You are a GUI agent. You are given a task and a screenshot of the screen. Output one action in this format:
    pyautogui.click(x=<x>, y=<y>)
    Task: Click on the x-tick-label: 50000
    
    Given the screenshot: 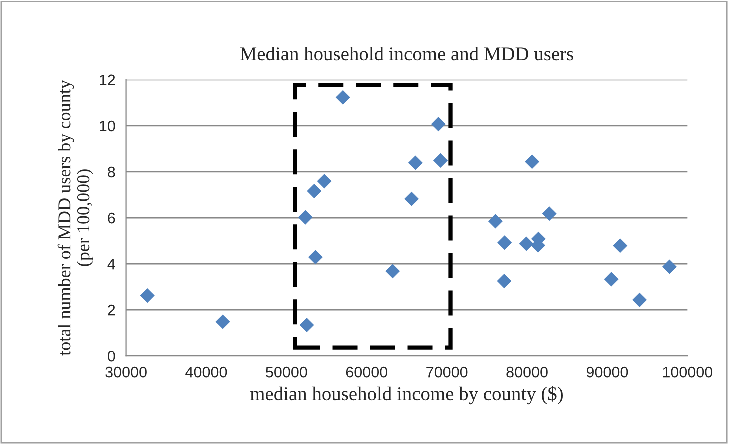 What is the action you would take?
    pyautogui.click(x=287, y=372)
    